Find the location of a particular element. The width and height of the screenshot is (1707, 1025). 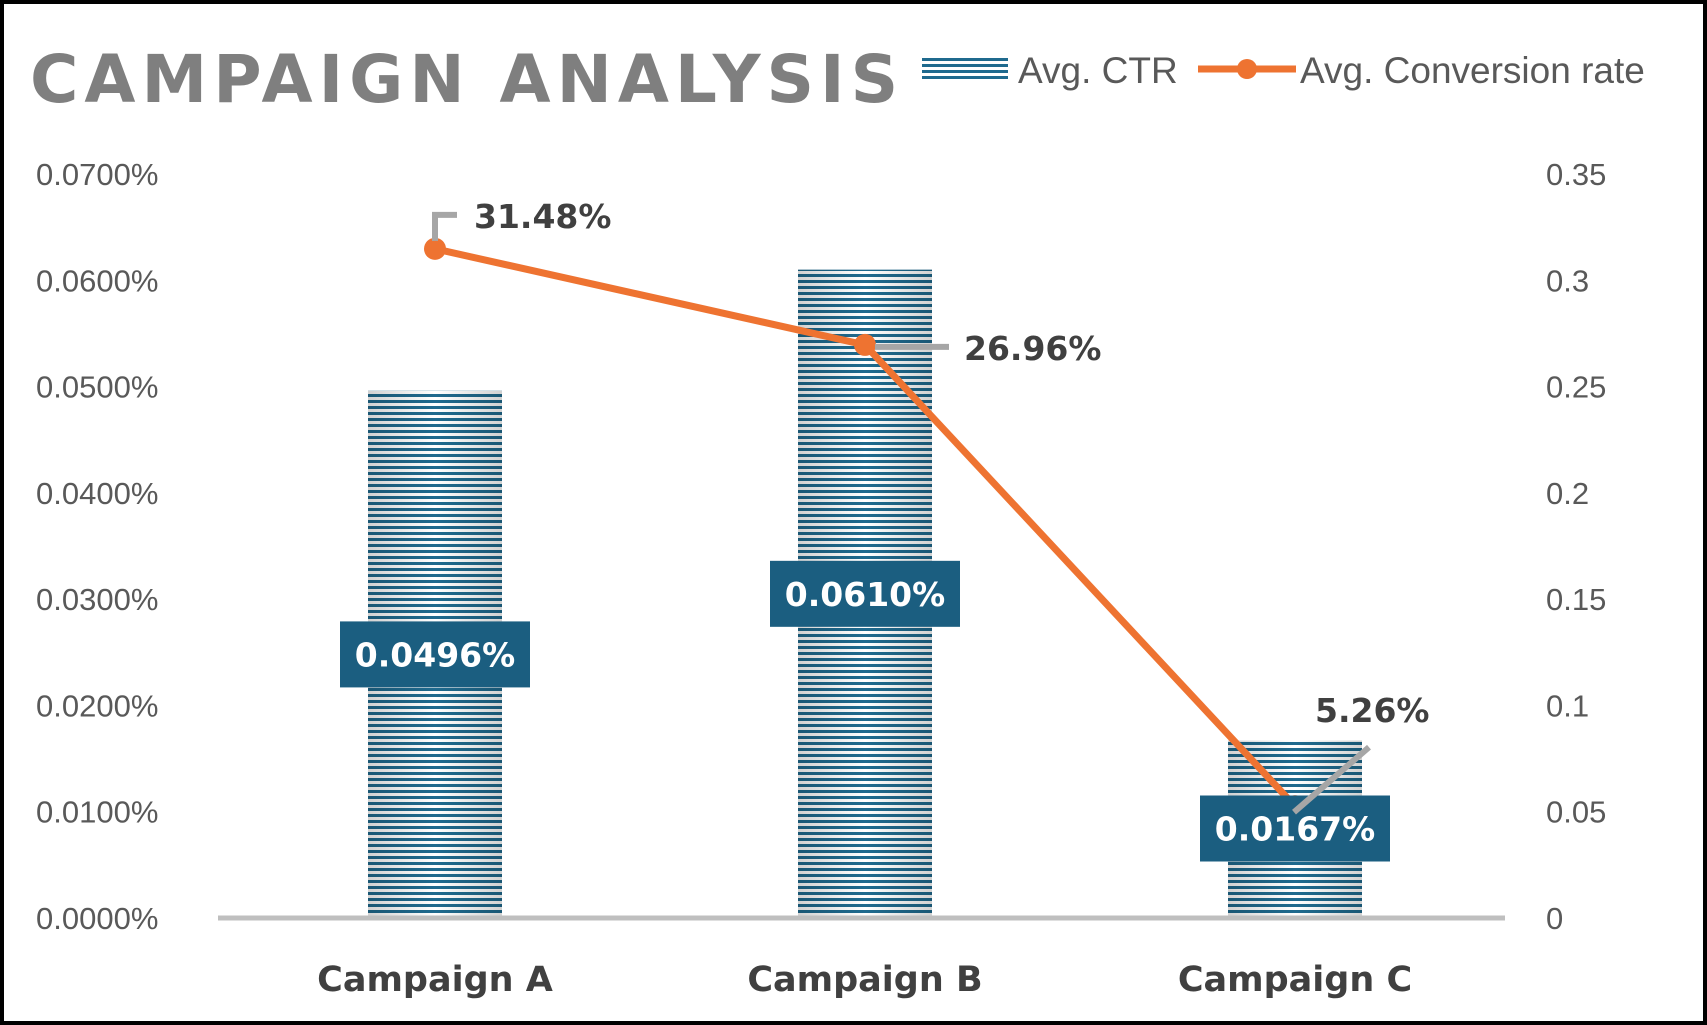

bar-data-label-text: 0.0496% is located at coordinates (435, 654).